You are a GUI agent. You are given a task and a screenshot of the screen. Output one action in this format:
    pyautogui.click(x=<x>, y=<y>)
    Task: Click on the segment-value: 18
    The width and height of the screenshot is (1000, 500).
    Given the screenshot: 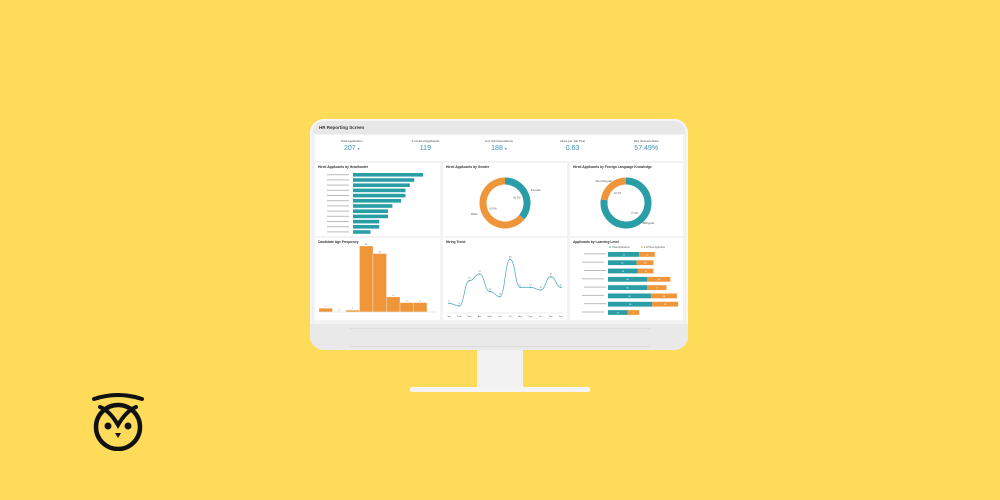 What is the action you would take?
    pyautogui.click(x=658, y=280)
    